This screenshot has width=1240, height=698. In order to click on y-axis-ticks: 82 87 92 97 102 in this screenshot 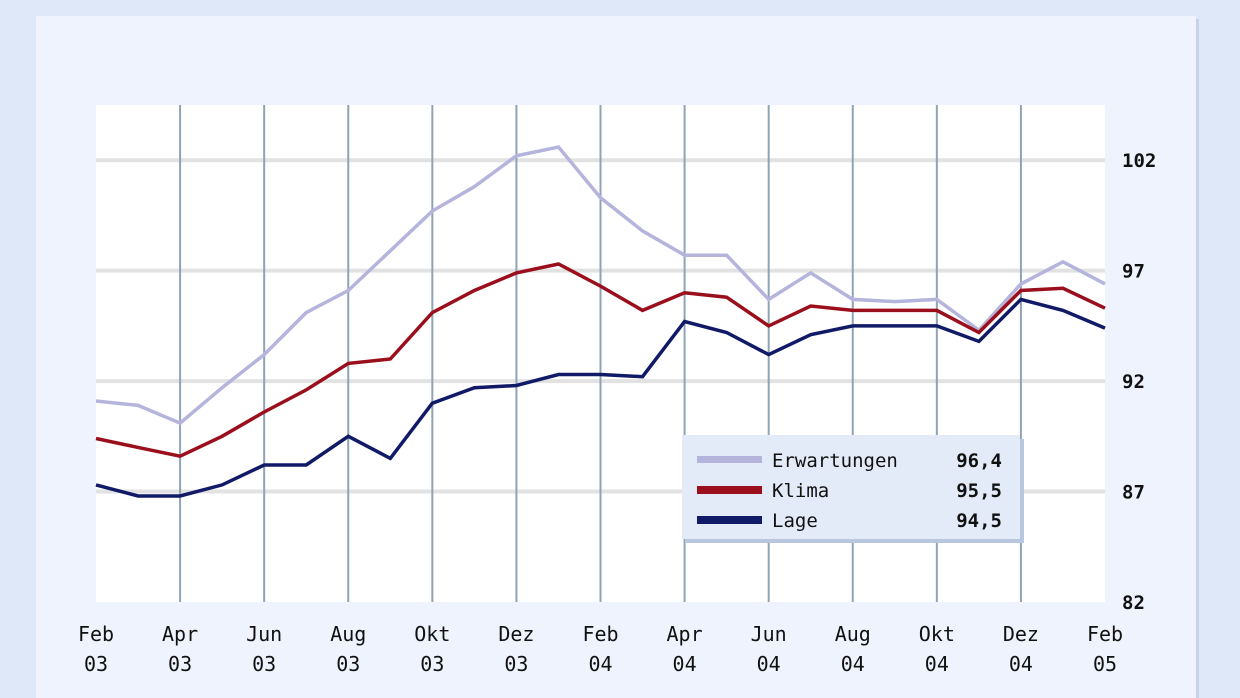, I will do `click(1139, 382)`.